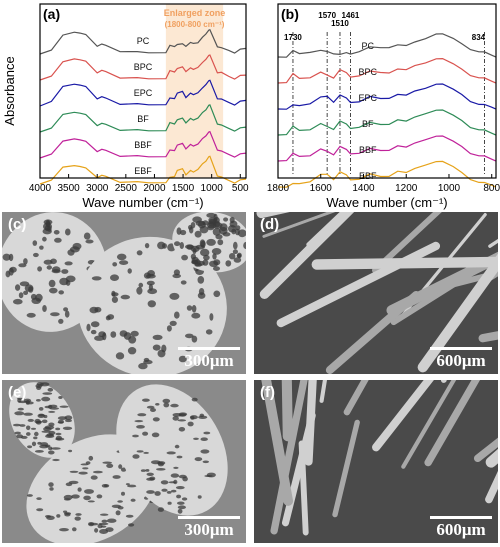 The image size is (500, 547). Describe the element at coordinates (368, 72) in the screenshot. I see `series-label-b-BPC: BPC` at that location.